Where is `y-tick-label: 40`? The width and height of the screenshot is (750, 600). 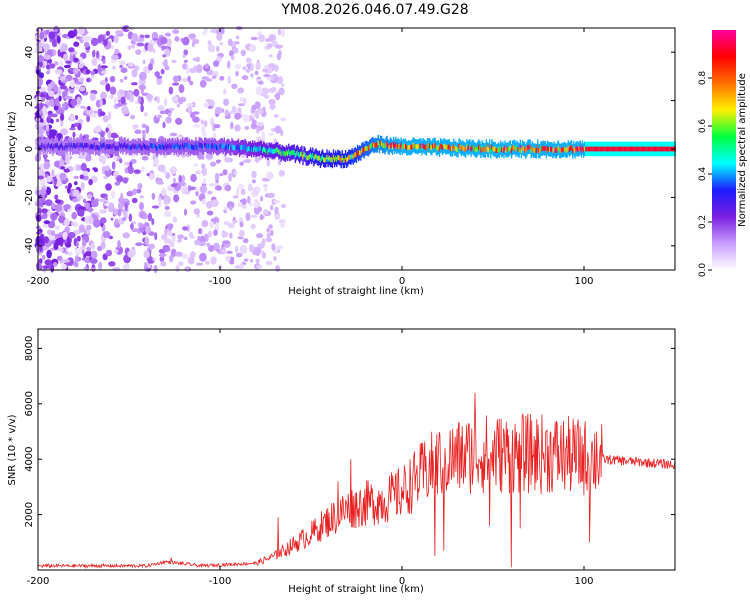
y-tick-label: 40 is located at coordinates (29, 52).